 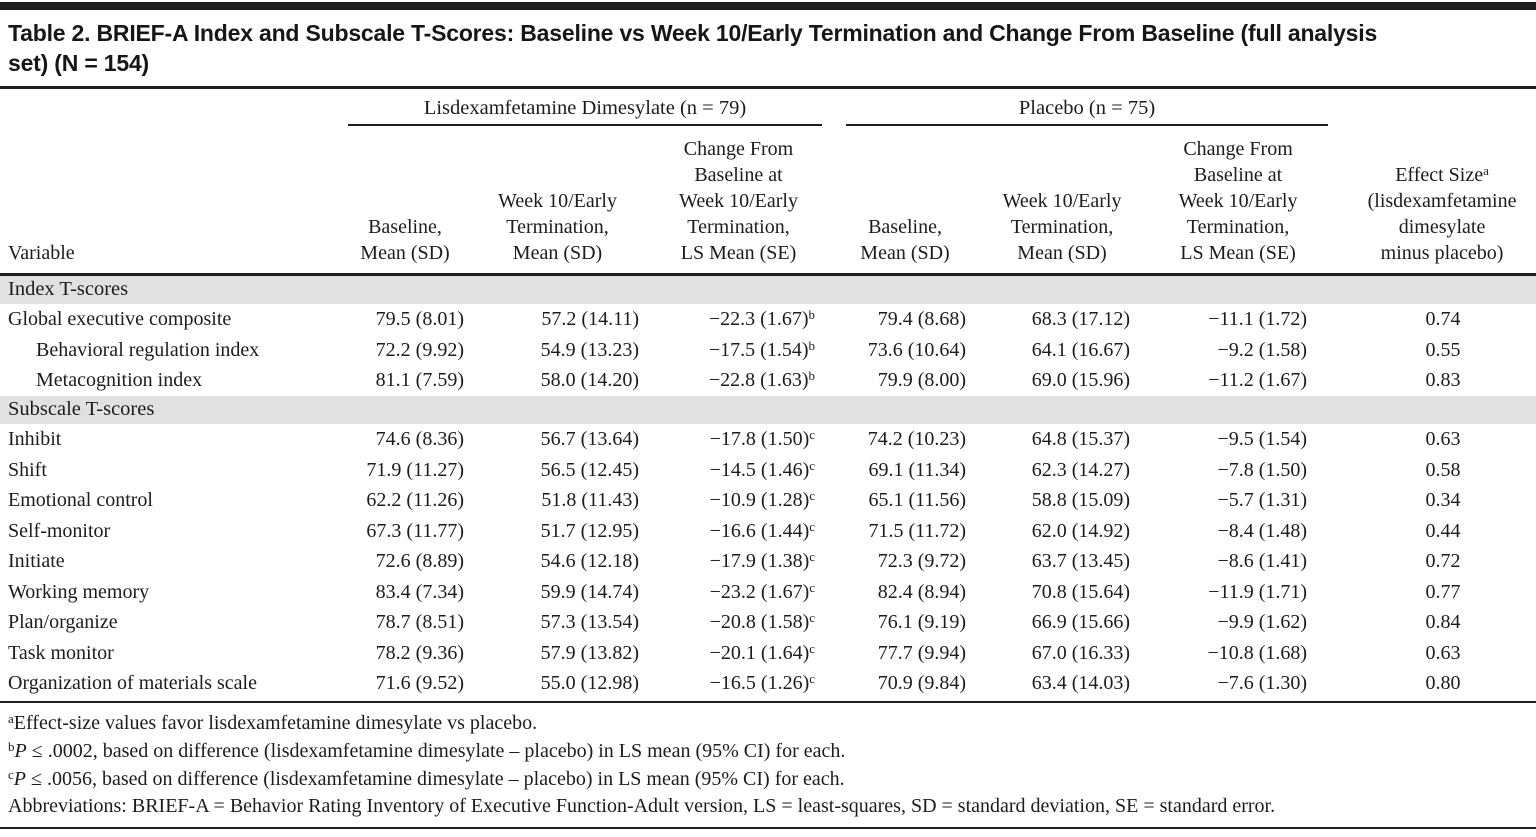 What do you see at coordinates (36, 561) in the screenshot?
I see `cell-variable: Initiate` at bounding box center [36, 561].